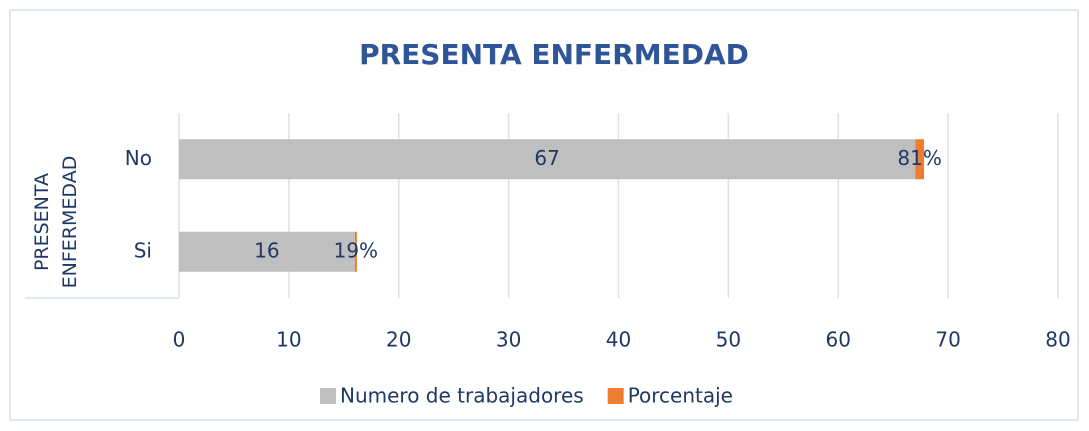 This screenshot has height=431, width=1089. Describe the element at coordinates (508, 340) in the screenshot. I see `x-tick-label: 30` at that location.